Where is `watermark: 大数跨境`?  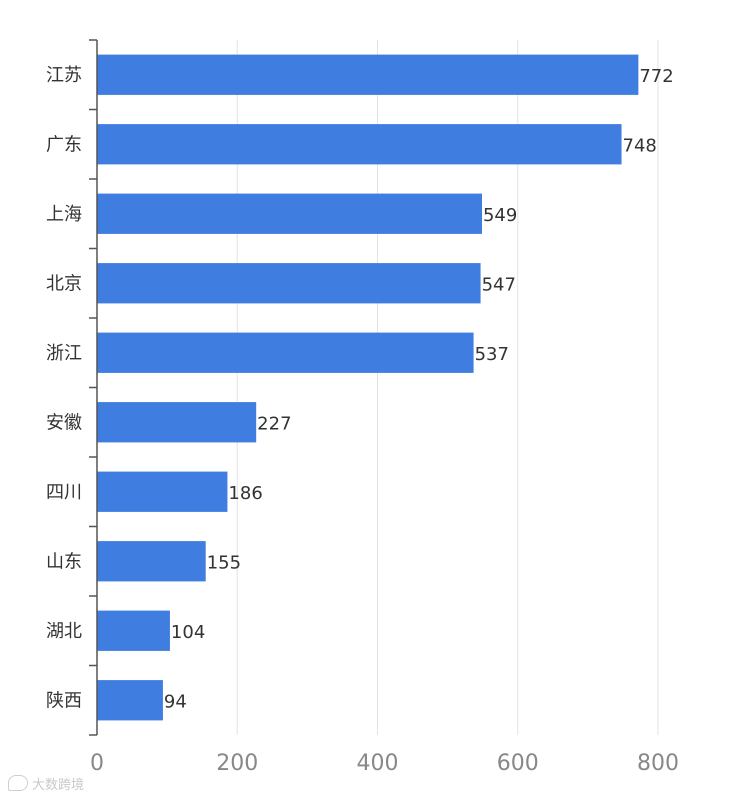
watermark: 大数跨境 is located at coordinates (46, 783).